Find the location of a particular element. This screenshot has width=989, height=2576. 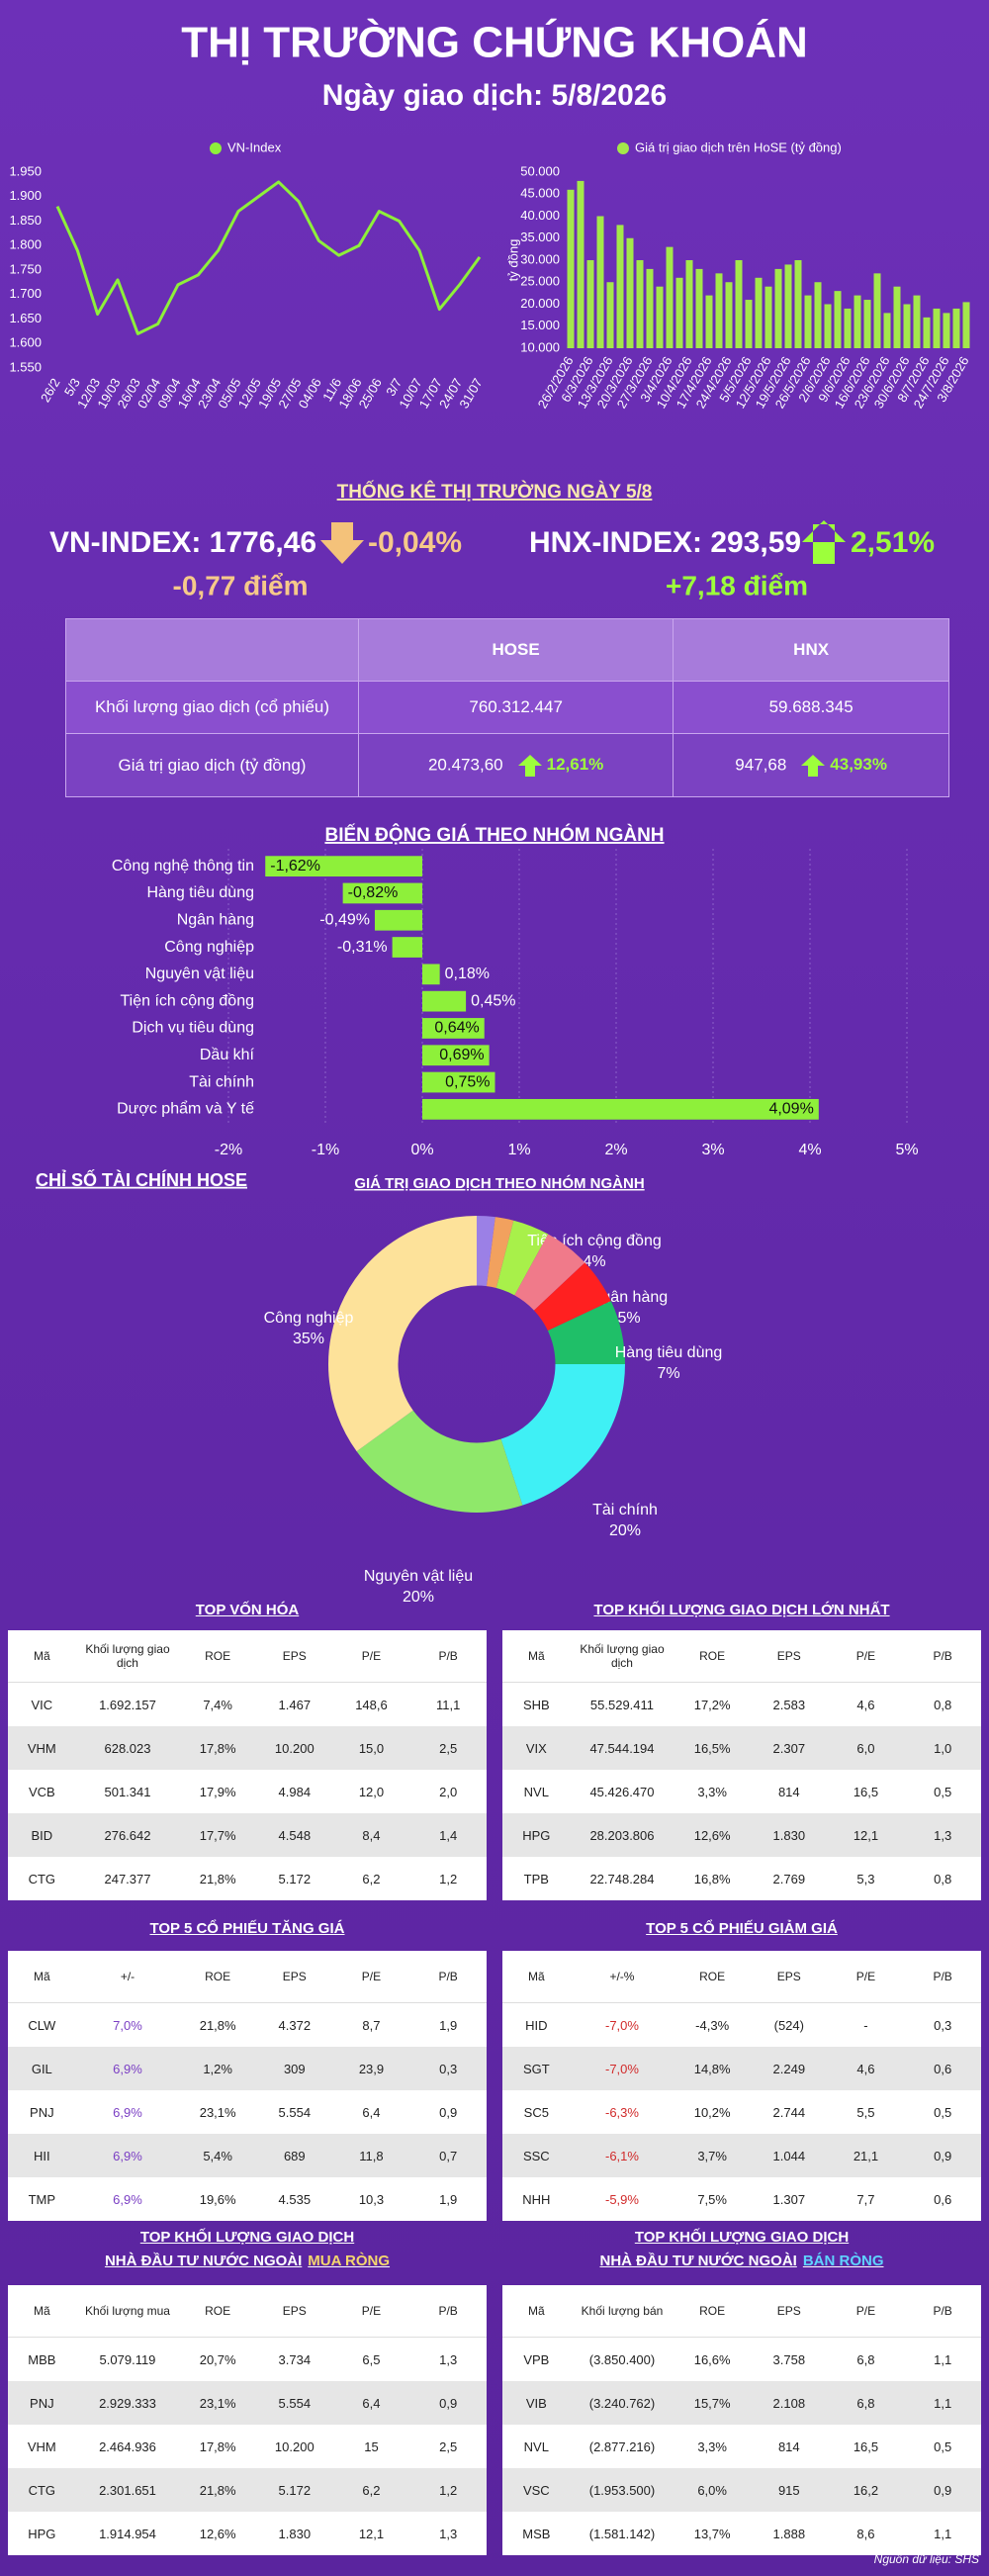

table-cell: 1,3 is located at coordinates (448, 2533).